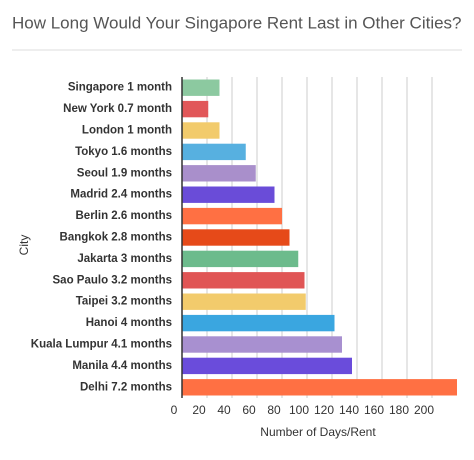 This screenshot has height=460, width=474. Describe the element at coordinates (374, 410) in the screenshot. I see `x-tick-label: 160` at that location.